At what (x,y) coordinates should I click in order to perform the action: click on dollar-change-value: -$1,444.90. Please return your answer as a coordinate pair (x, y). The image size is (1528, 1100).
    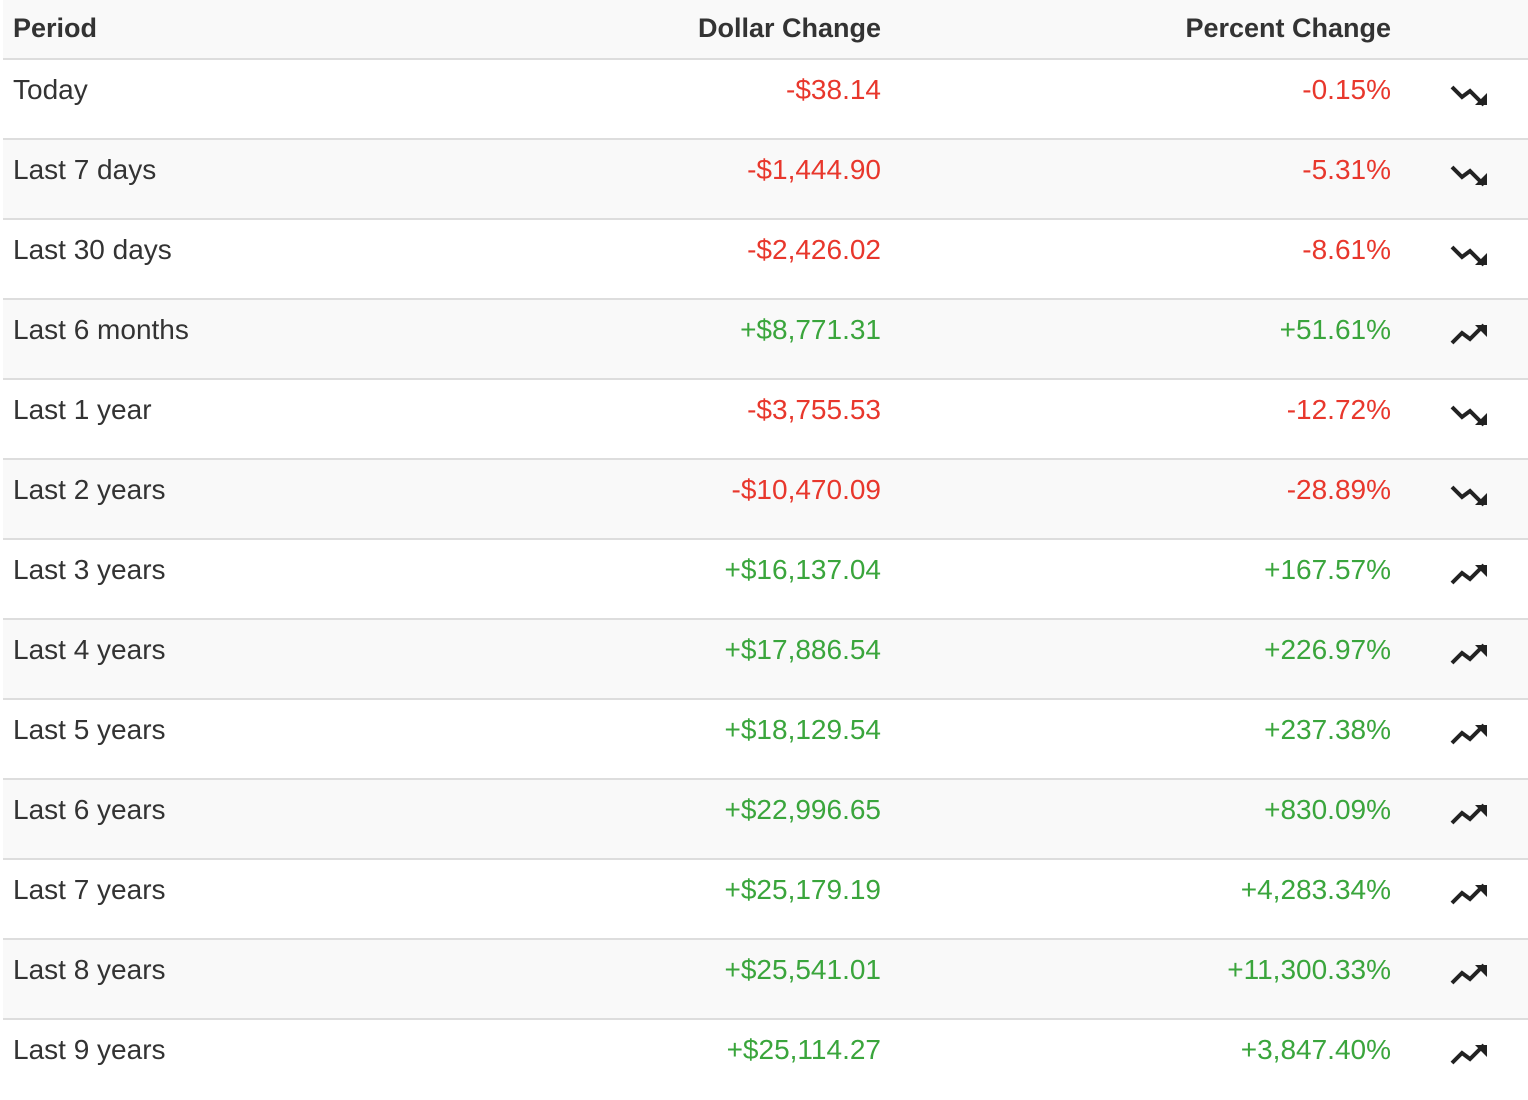
    Looking at the image, I should click on (814, 169).